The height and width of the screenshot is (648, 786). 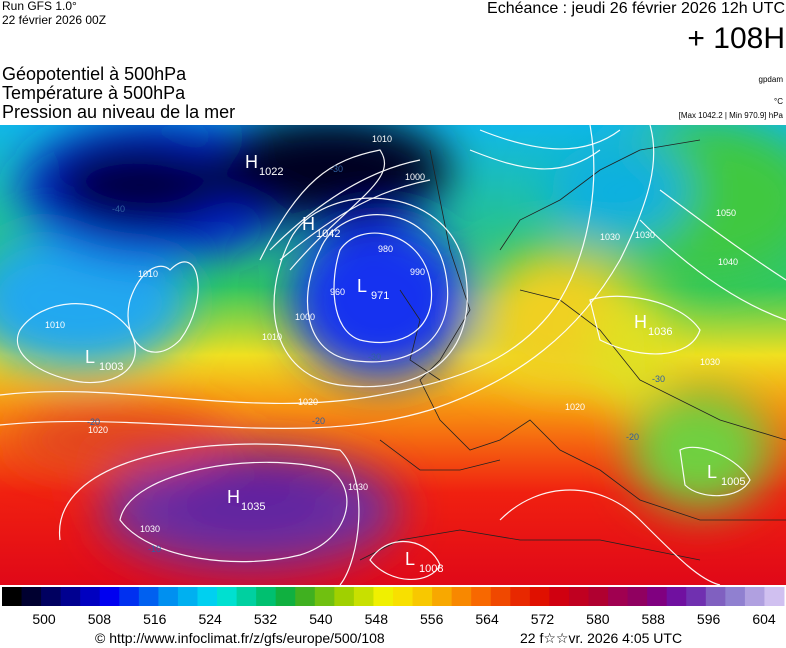 What do you see at coordinates (654, 619) in the screenshot?
I see `colorbar-label: 588` at bounding box center [654, 619].